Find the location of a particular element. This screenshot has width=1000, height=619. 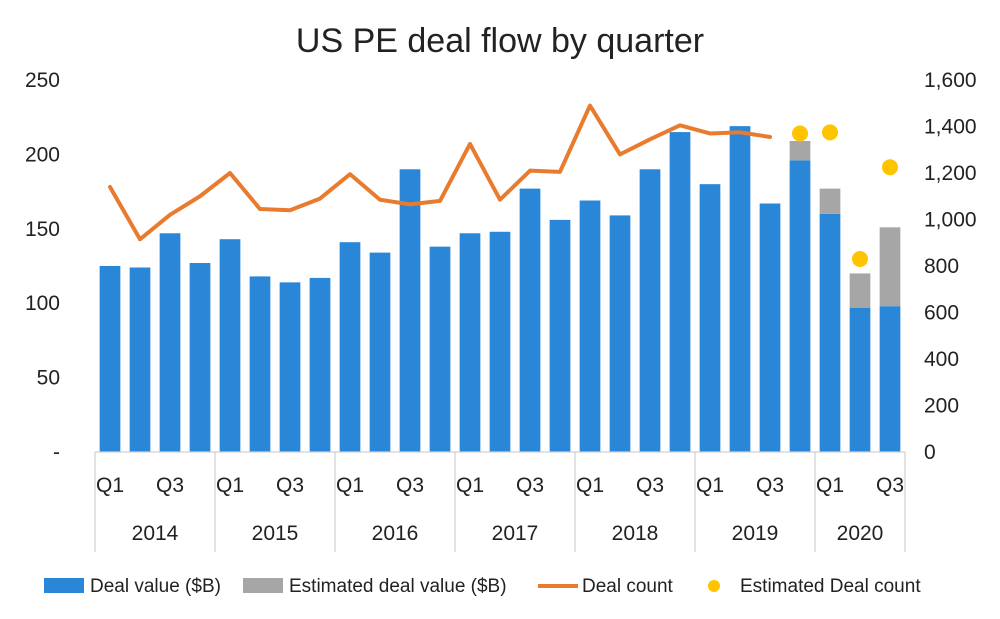

year-label: 2015 is located at coordinates (275, 533).